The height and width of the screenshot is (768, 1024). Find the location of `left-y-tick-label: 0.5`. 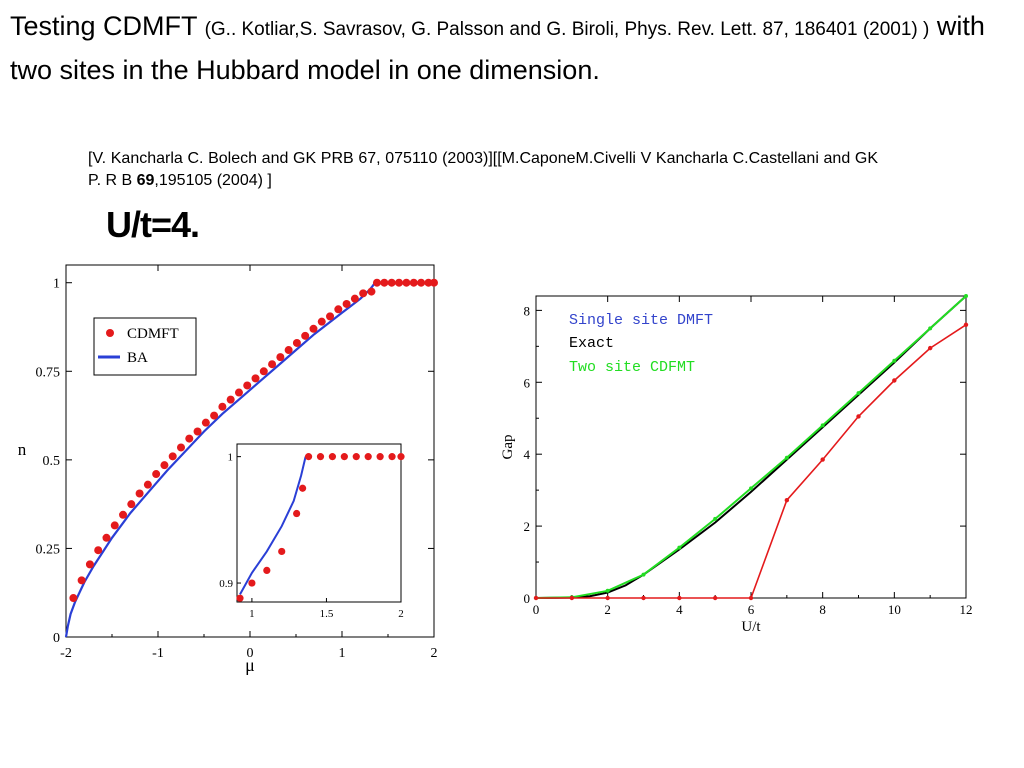

left-y-tick-label: 0.5 is located at coordinates (52, 461).